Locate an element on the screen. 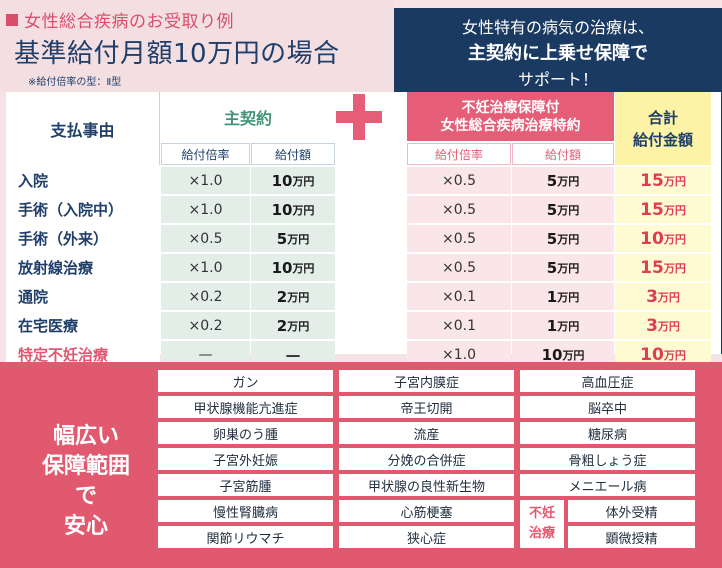 The height and width of the screenshot is (568, 722). banner-line-2: 主契約に上乗せ保障で is located at coordinates (558, 53).